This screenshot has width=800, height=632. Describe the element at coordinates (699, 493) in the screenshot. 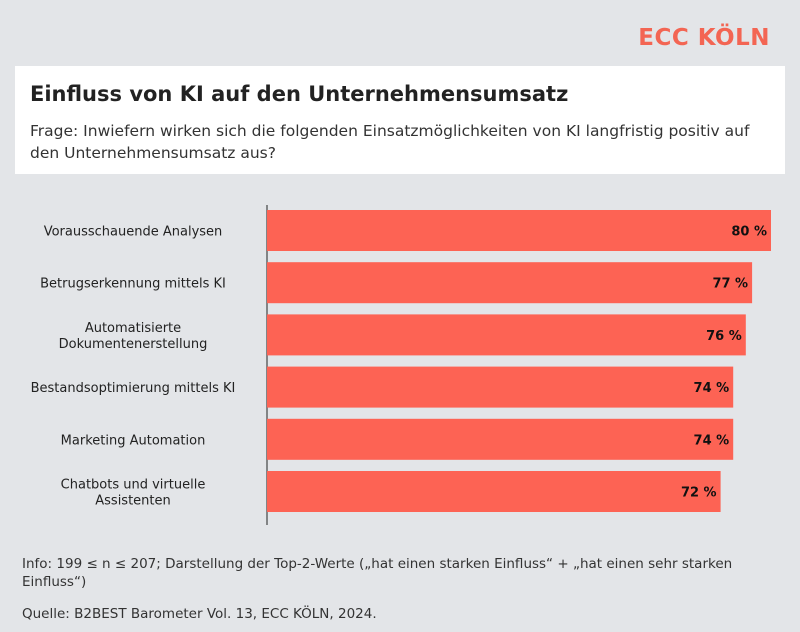

I see `bar-value-label-5: 72 %` at that location.